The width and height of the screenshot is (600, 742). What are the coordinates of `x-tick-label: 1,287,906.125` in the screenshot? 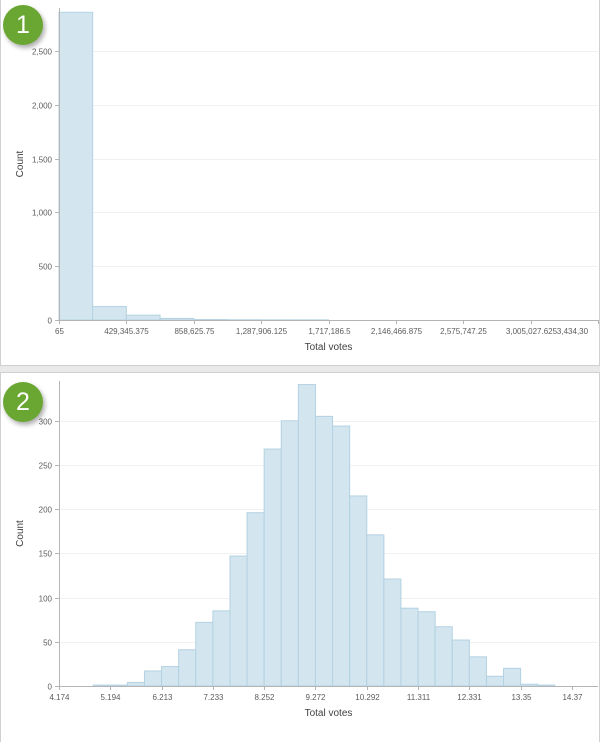 It's located at (262, 331).